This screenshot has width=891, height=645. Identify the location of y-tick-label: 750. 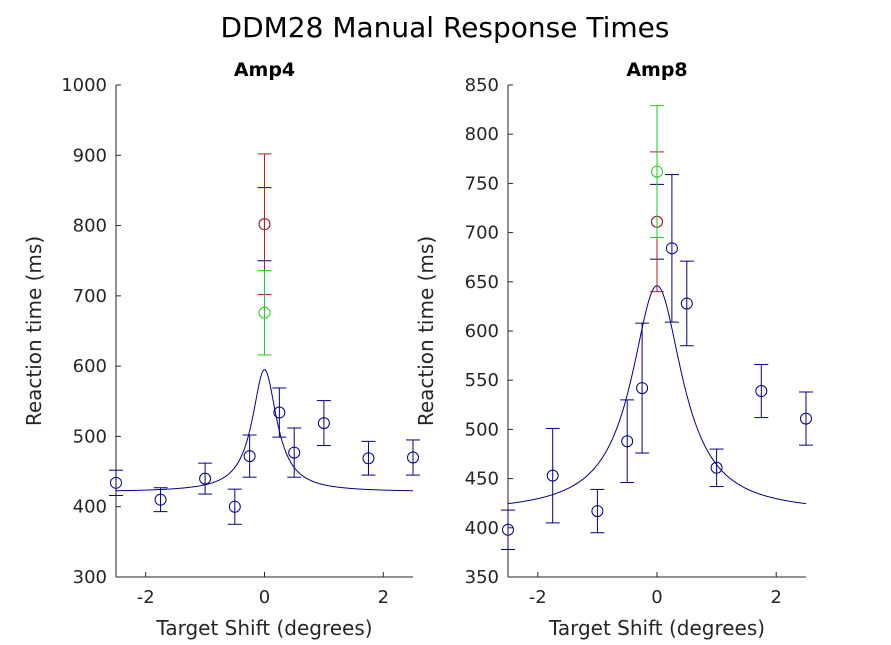
(482, 183).